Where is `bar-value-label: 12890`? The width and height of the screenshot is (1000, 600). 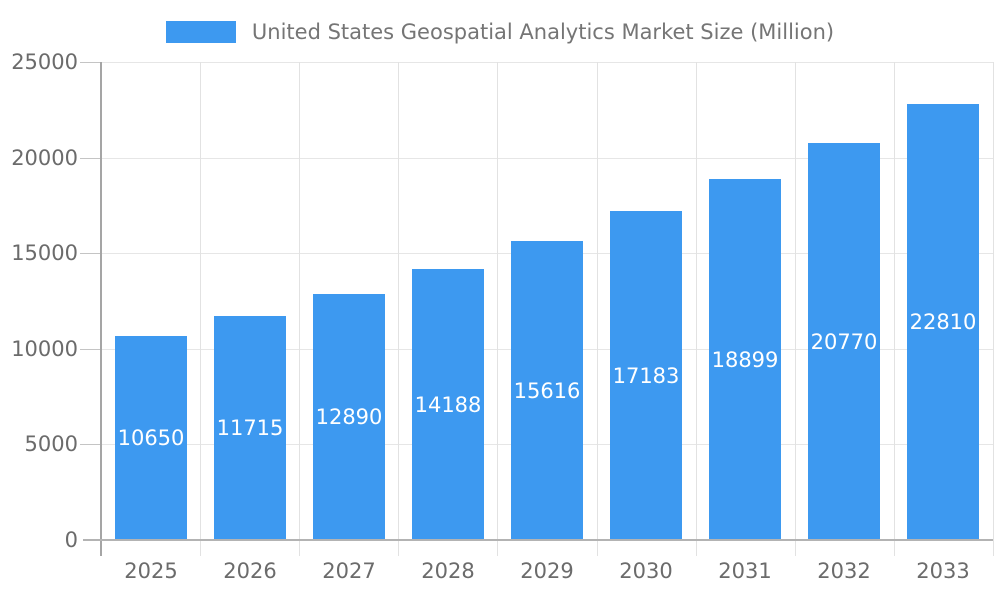
bar-value-label: 12890 is located at coordinates (349, 417).